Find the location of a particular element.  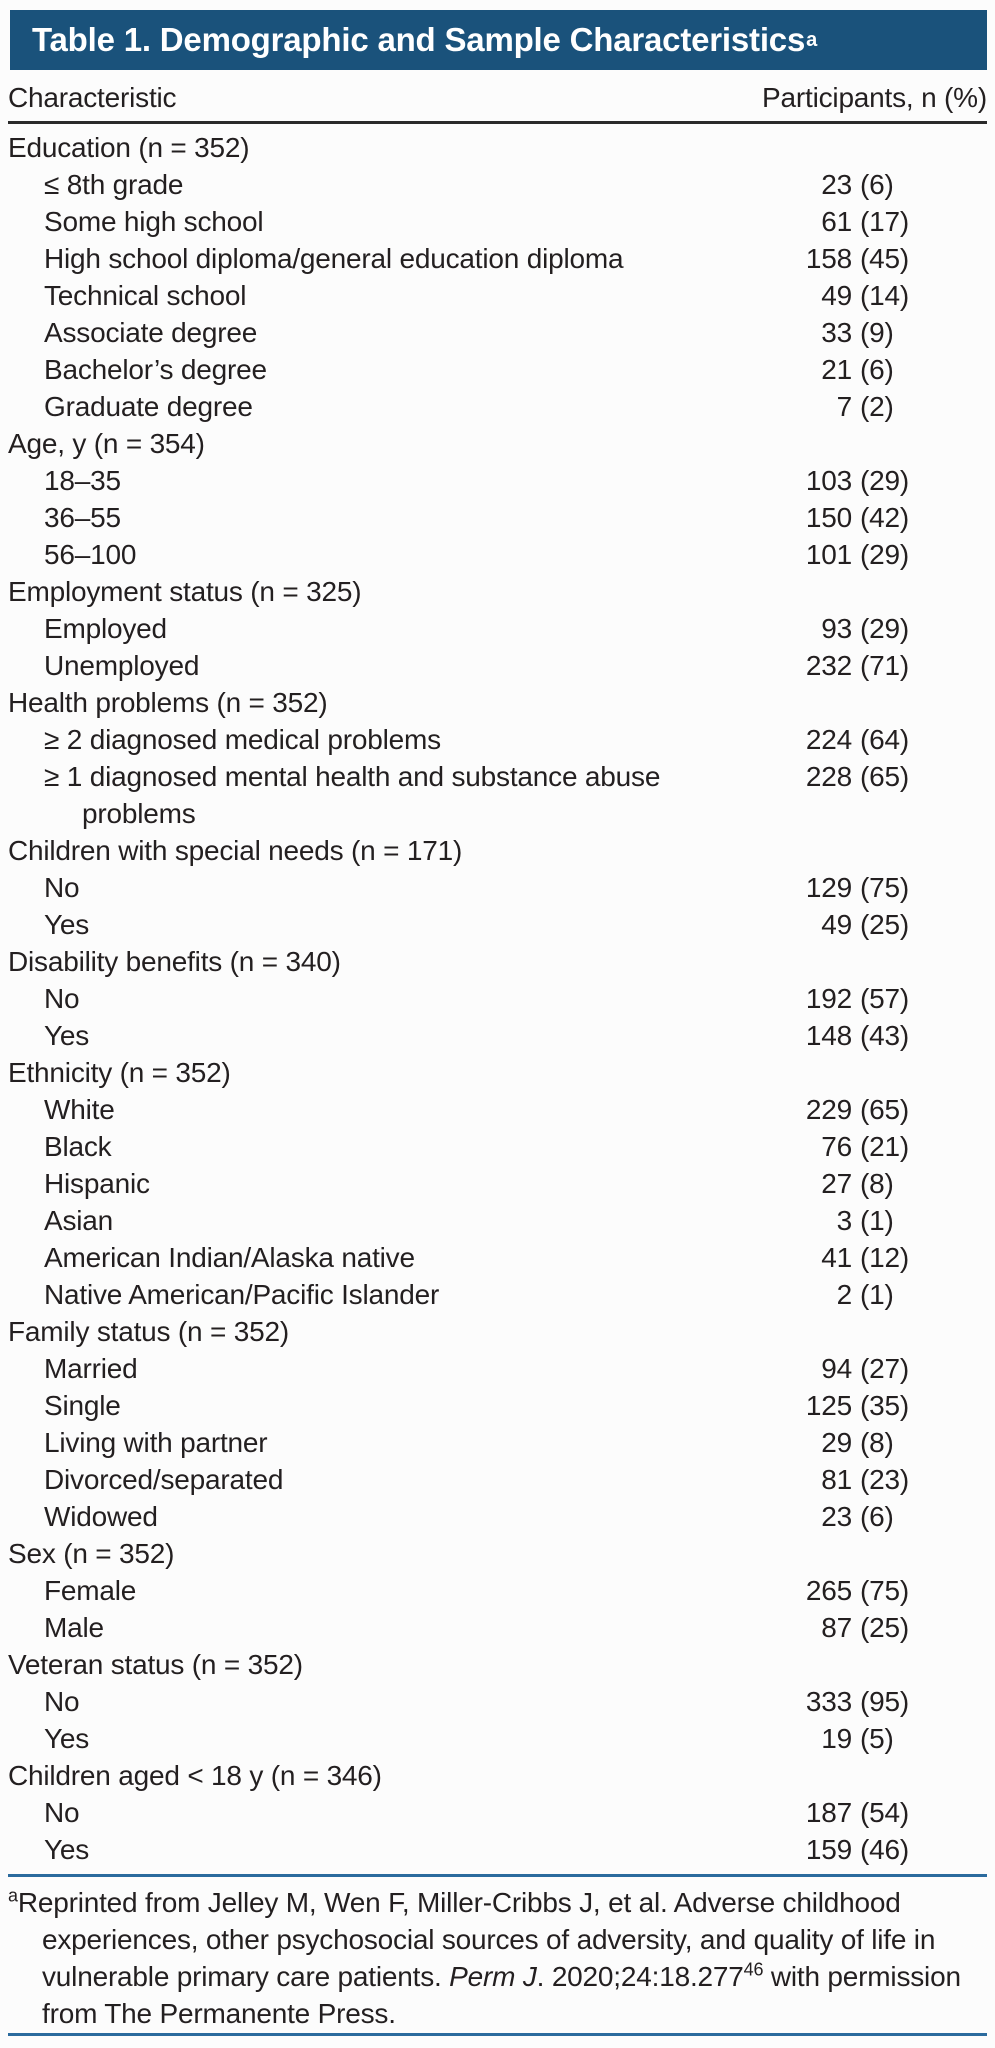

table-row: Married 94 (27) is located at coordinates (497, 1368).